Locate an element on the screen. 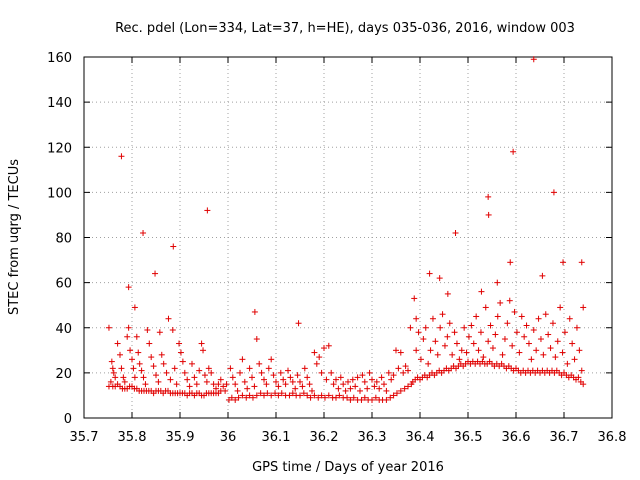 The image size is (640, 480). y-tick-label: 0 is located at coordinates (68, 419).